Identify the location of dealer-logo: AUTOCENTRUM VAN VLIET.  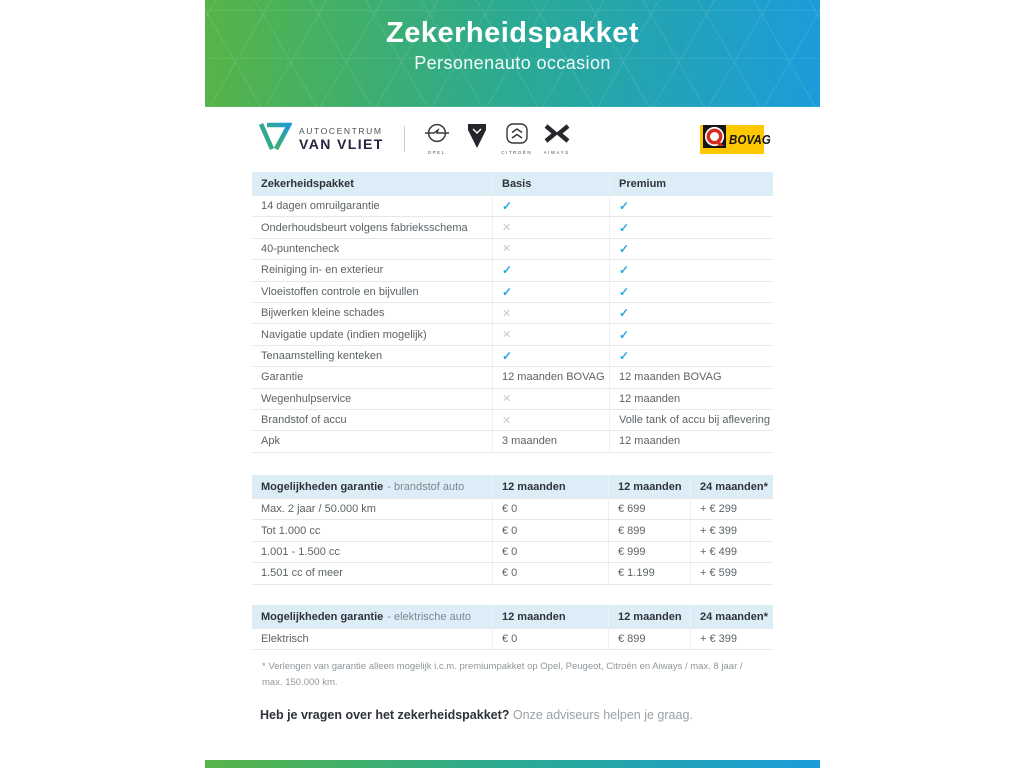
(321, 139).